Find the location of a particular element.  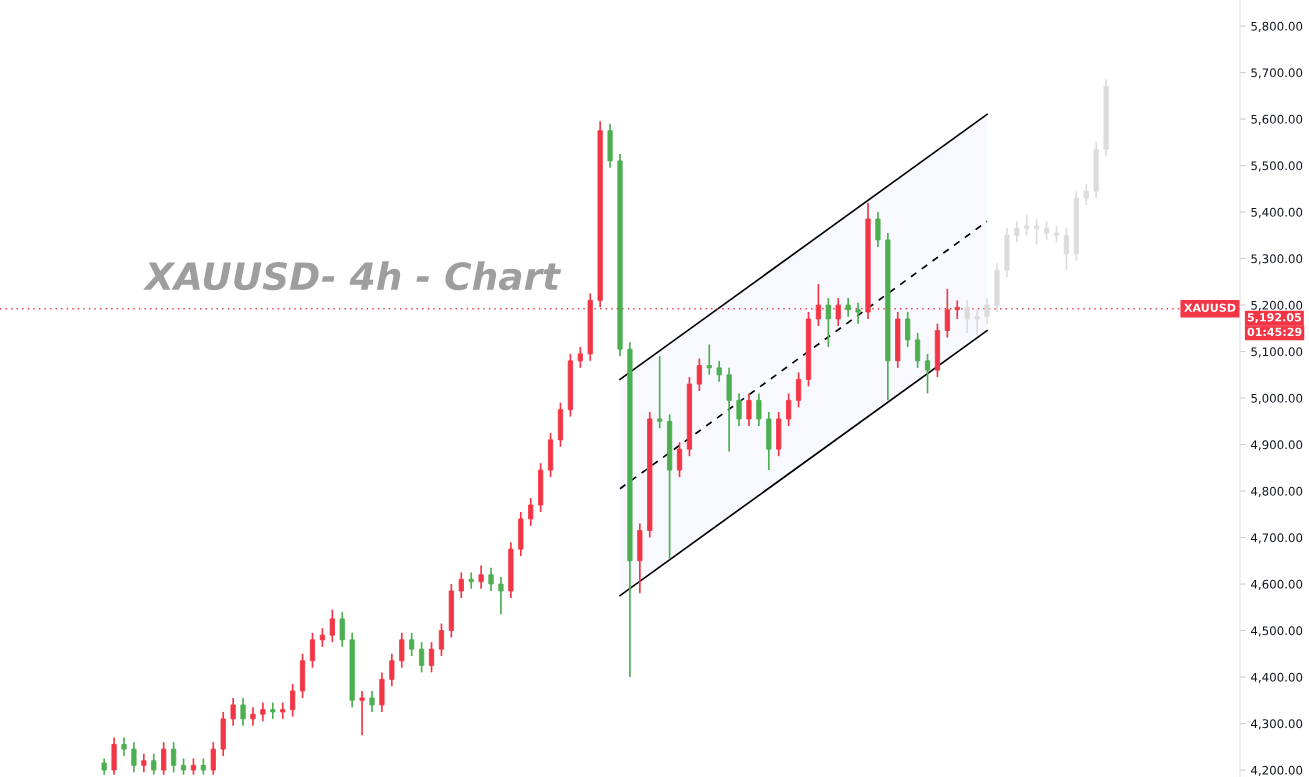

y-tick-label: 4,400.00 is located at coordinates (1276, 677).